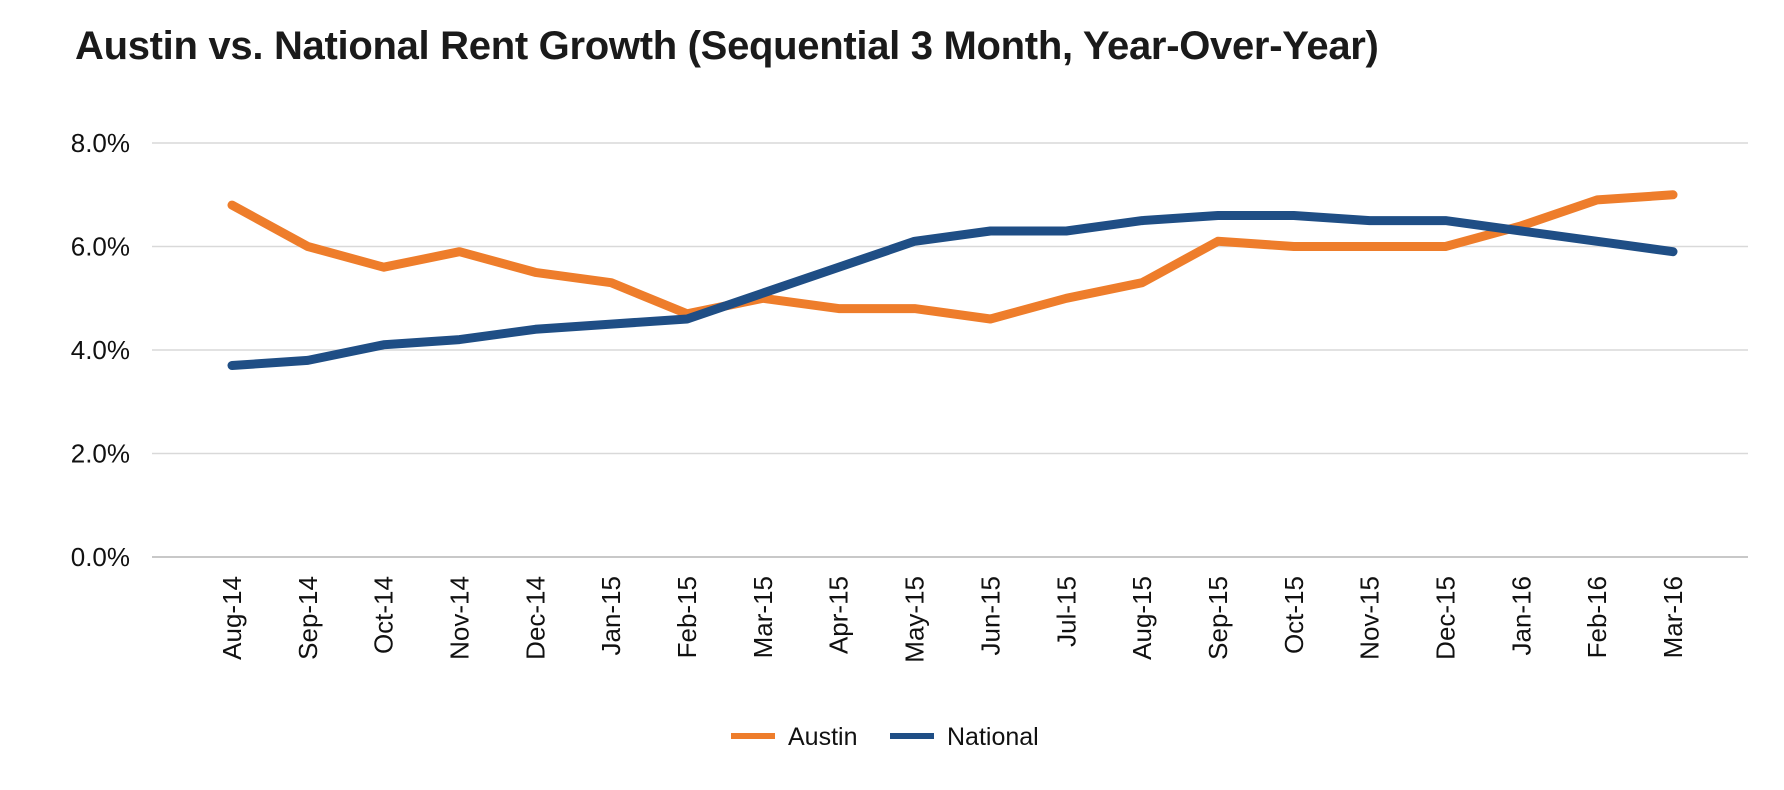 The image size is (1784, 790). What do you see at coordinates (100, 454) in the screenshot?
I see `y-tick-label: 2.0%` at bounding box center [100, 454].